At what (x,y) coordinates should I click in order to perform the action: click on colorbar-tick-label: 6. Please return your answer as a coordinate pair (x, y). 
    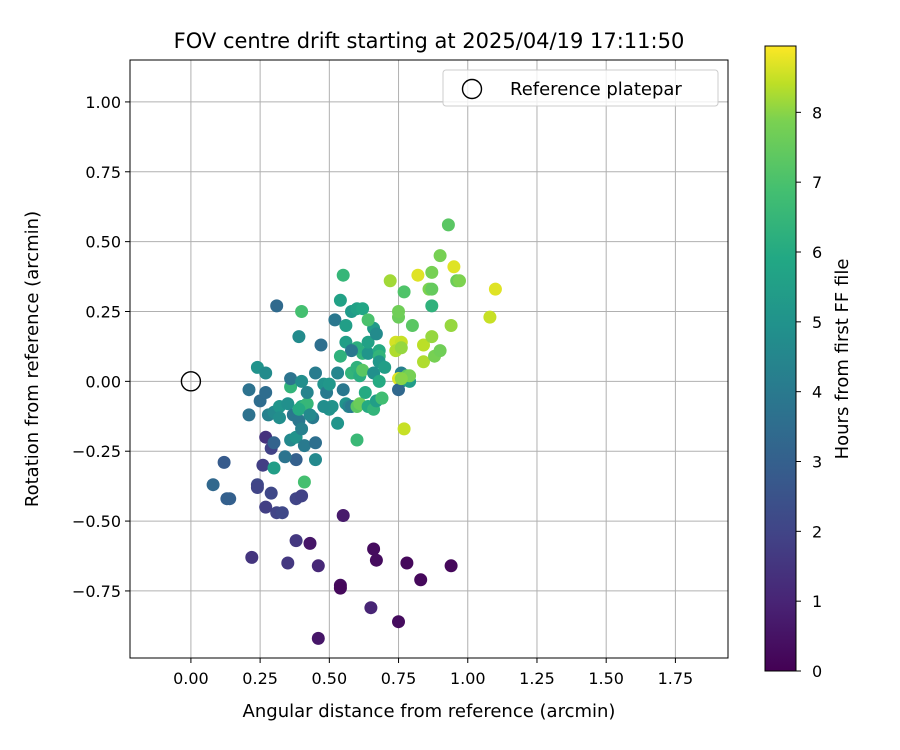
    Looking at the image, I should click on (817, 252).